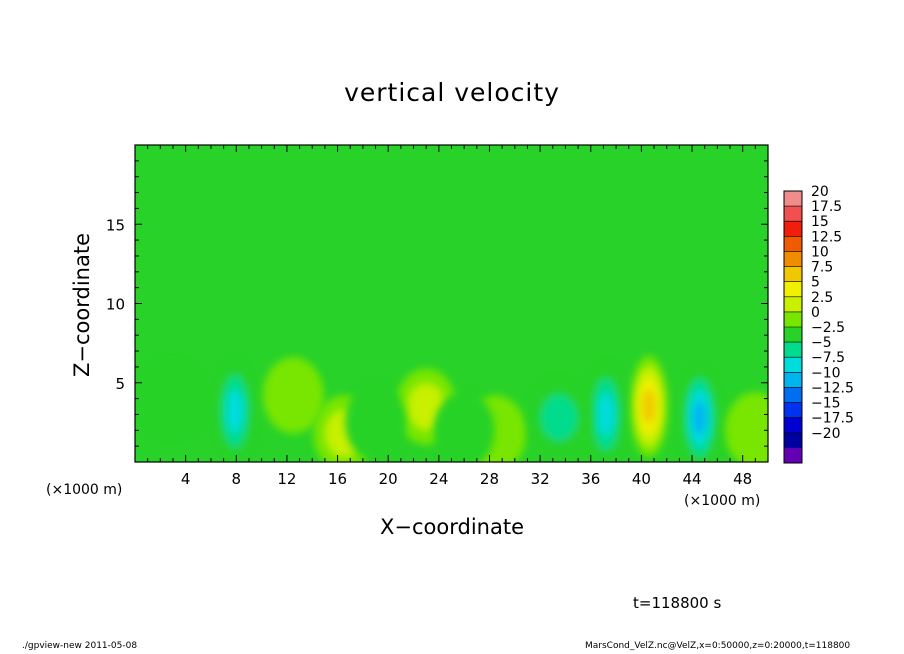 This screenshot has height=654, width=904. What do you see at coordinates (826, 373) in the screenshot?
I see `colorbar-label: −10` at bounding box center [826, 373].